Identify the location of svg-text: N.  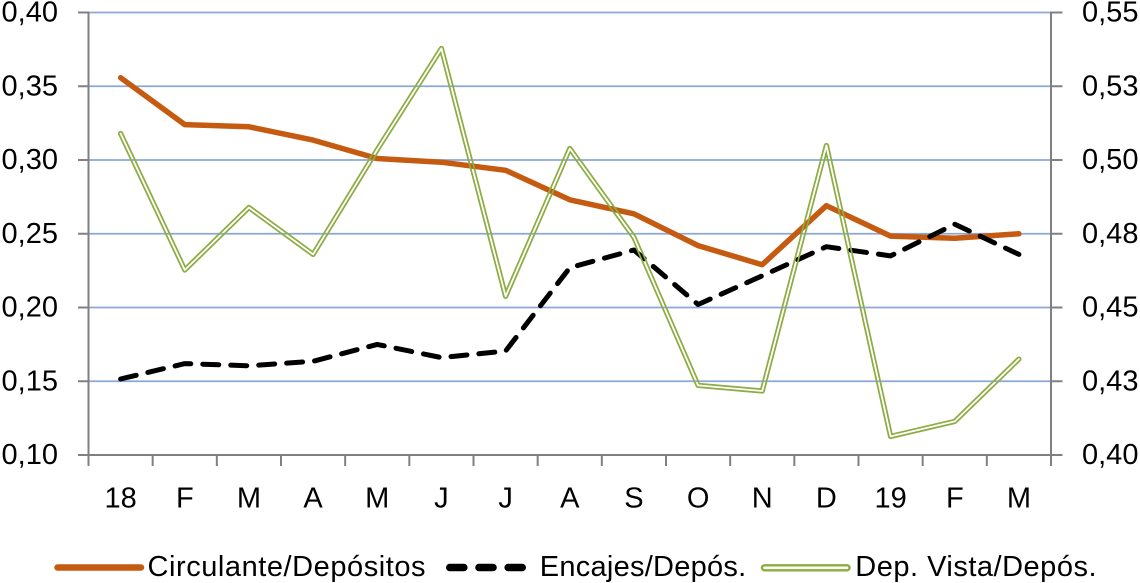
(762, 499).